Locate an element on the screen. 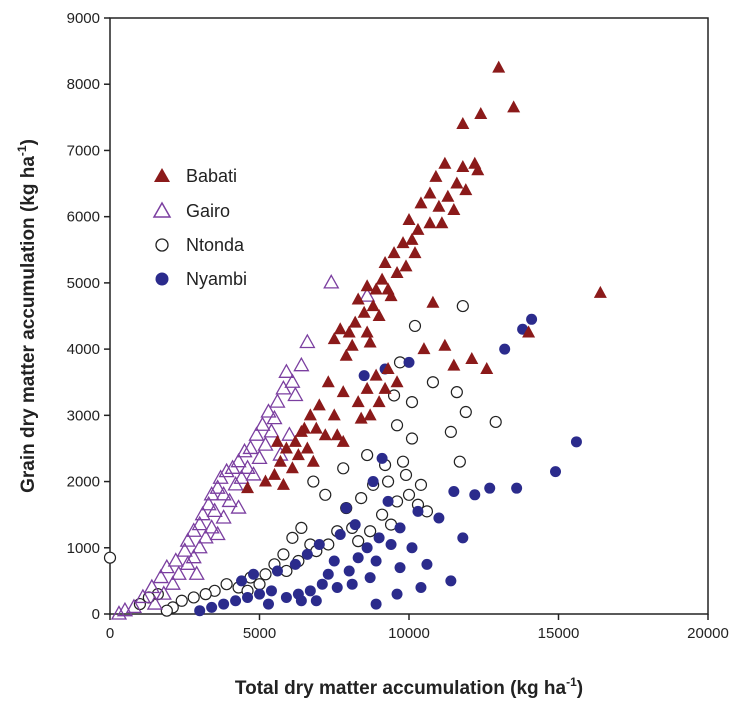 This screenshot has width=739, height=702. legend-label-ntonda: Ntonda is located at coordinates (215, 245).